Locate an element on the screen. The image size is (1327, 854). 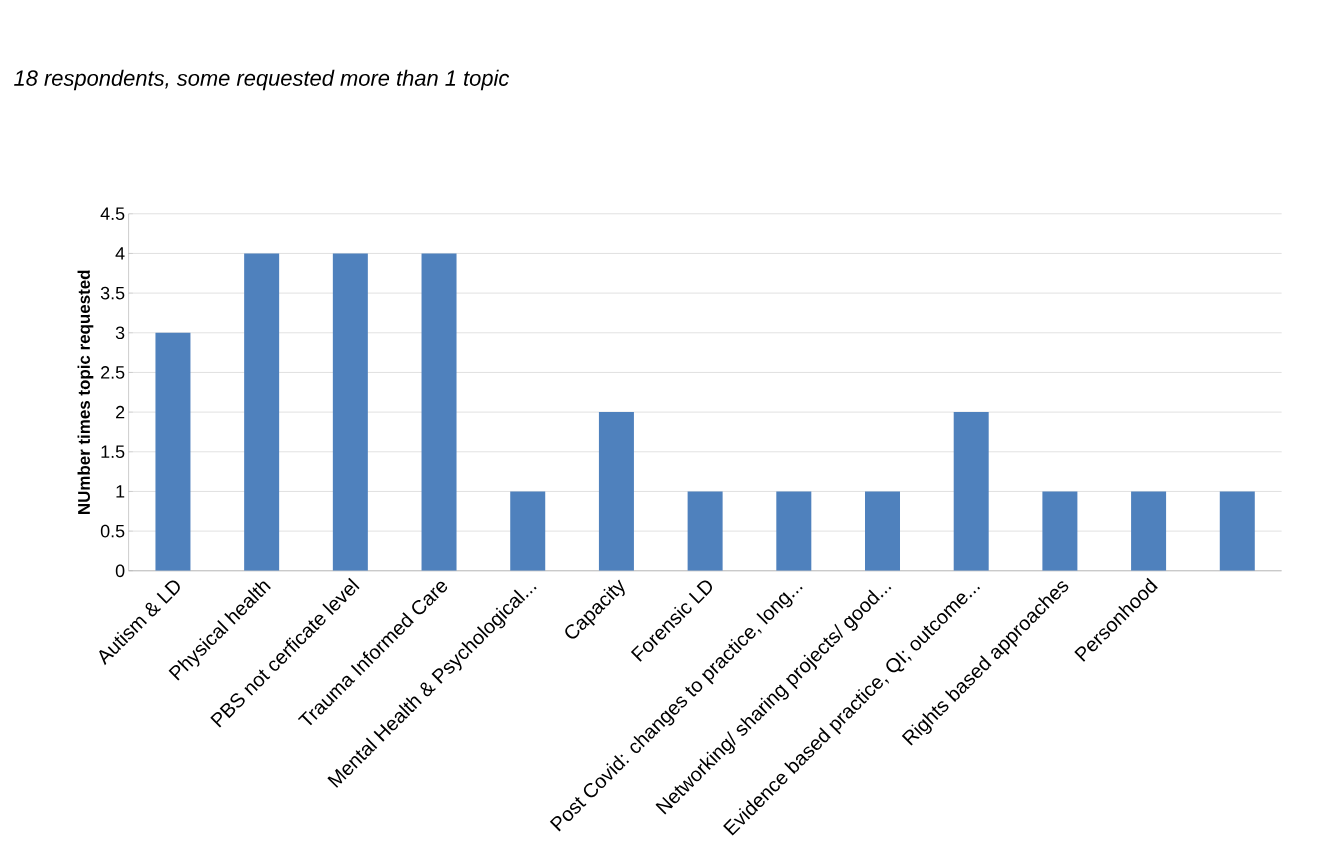
y-tick-label: 0.5 is located at coordinates (112, 531).